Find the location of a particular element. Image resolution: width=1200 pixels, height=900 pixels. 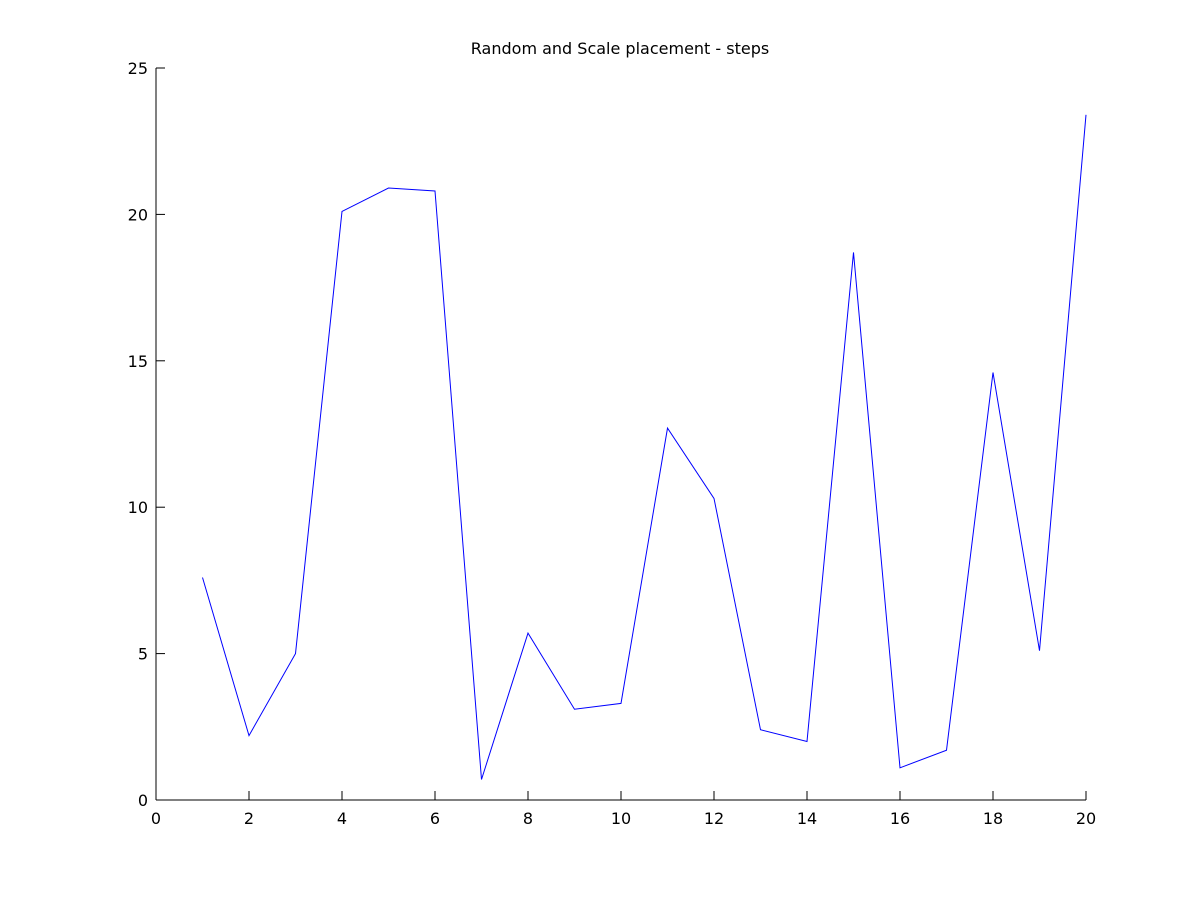

y-tick-label: 10 is located at coordinates (138, 507).